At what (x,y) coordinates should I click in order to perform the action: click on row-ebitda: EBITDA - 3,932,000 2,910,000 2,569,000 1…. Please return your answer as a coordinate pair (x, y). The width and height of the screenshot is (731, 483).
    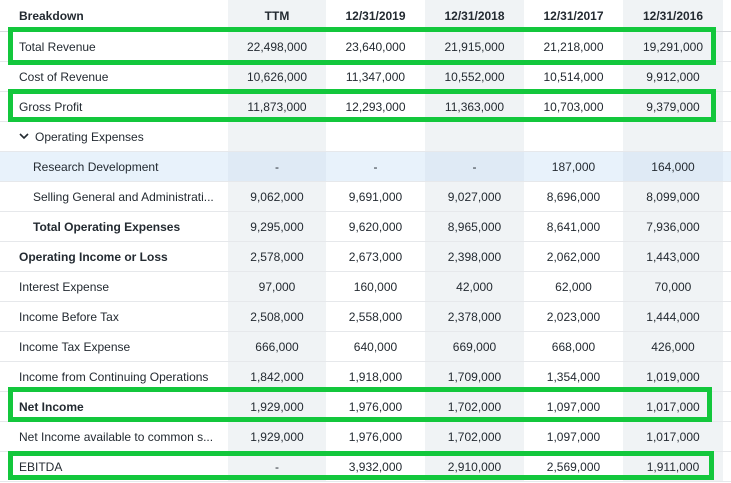
    Looking at the image, I should click on (365, 467).